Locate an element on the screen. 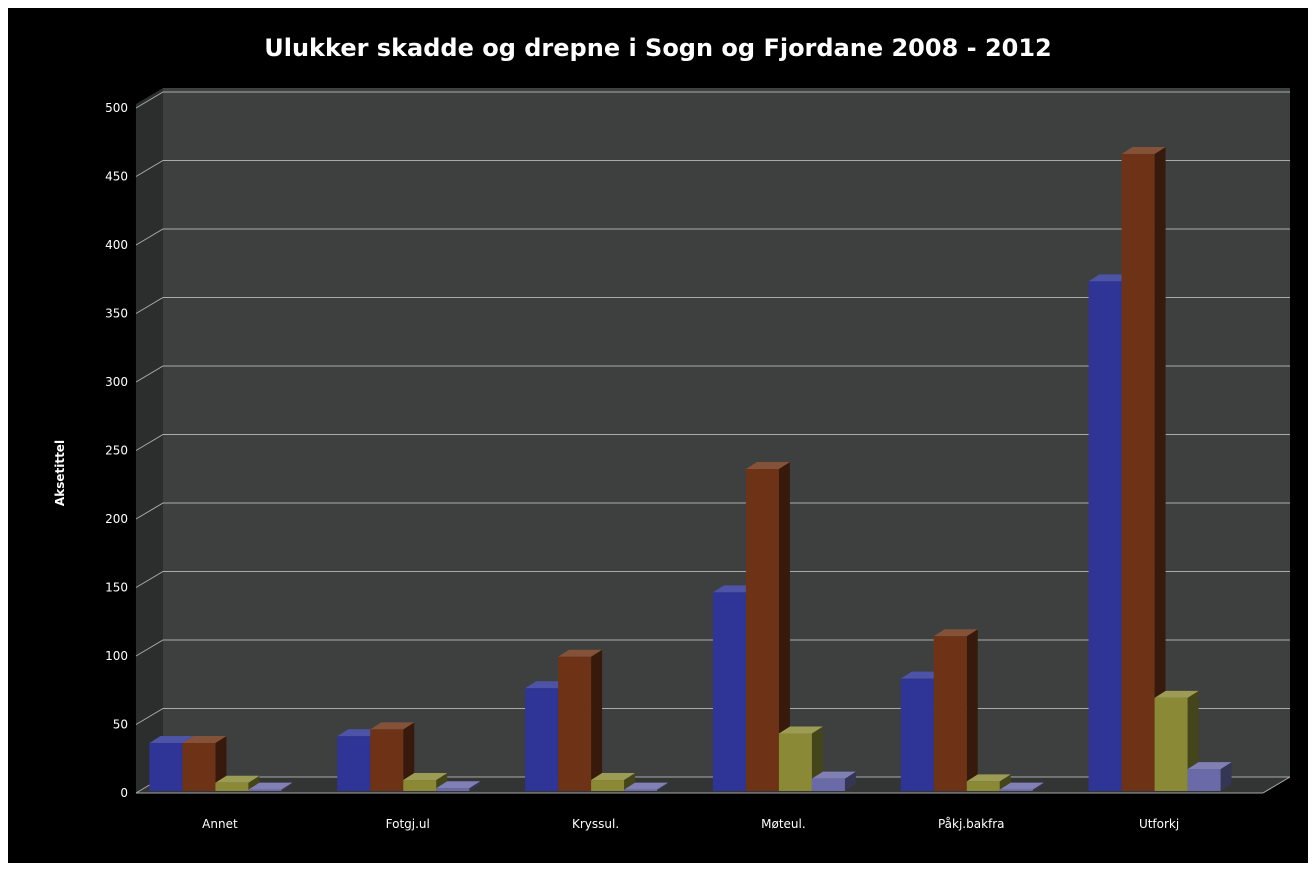  y-tick-label: 500 is located at coordinates (116, 108).